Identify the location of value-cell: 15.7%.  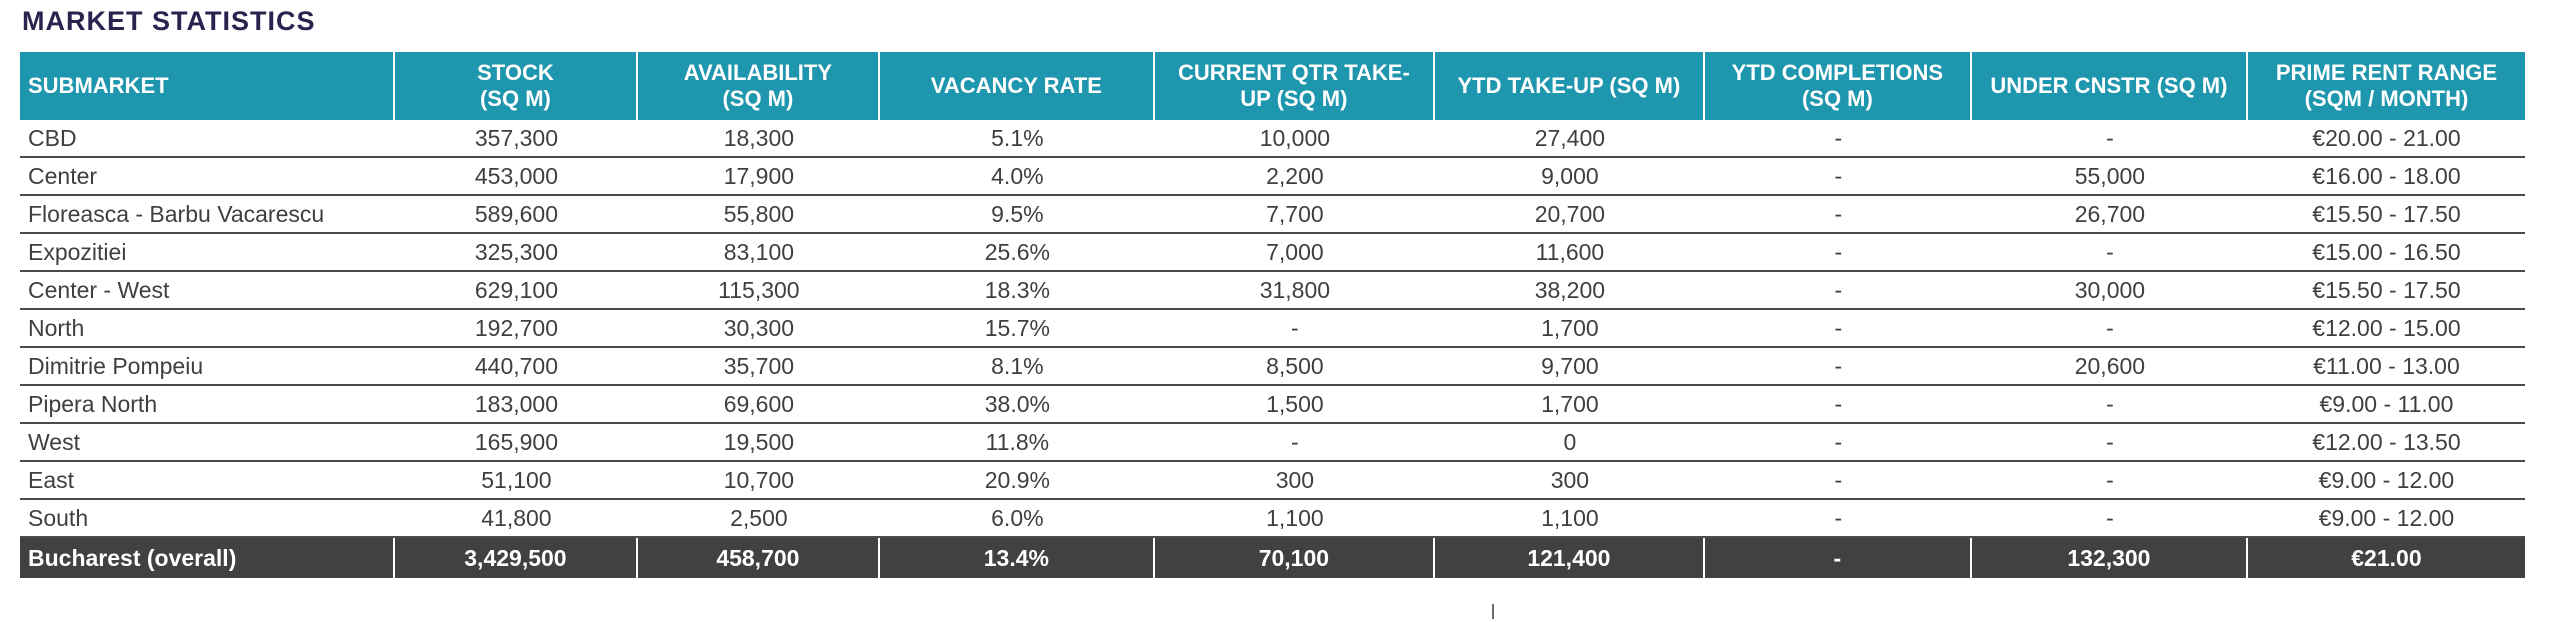
(1017, 329).